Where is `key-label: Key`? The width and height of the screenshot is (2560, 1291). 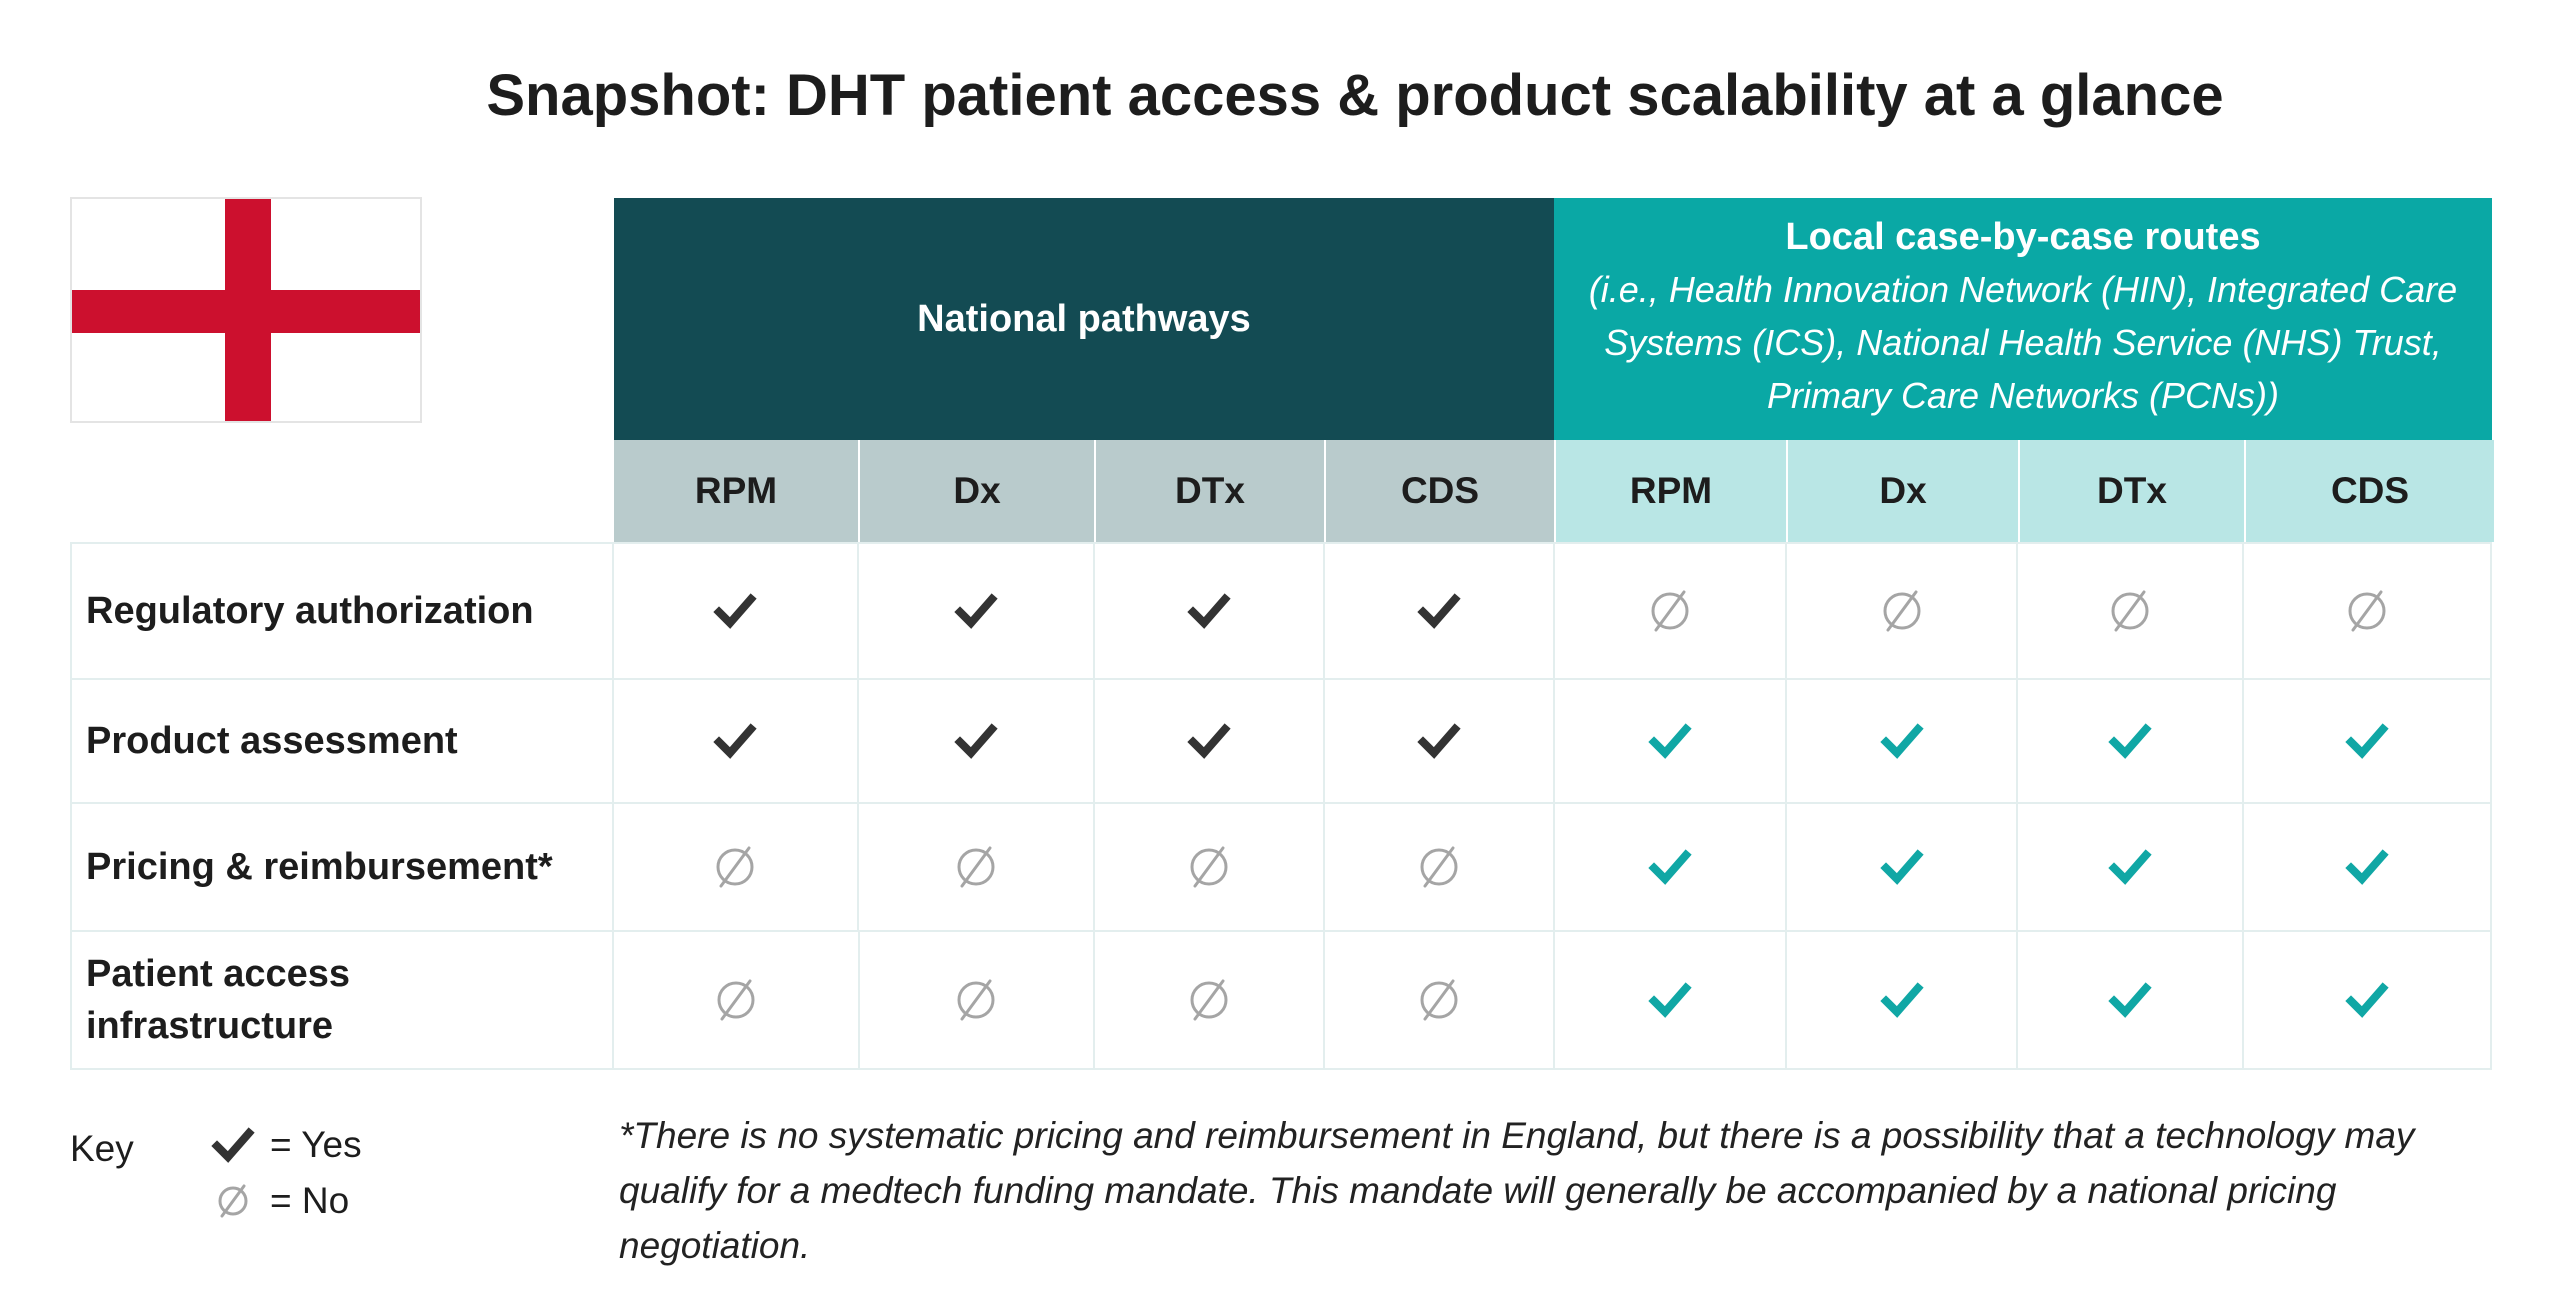
key-label: Key is located at coordinates (102, 1148).